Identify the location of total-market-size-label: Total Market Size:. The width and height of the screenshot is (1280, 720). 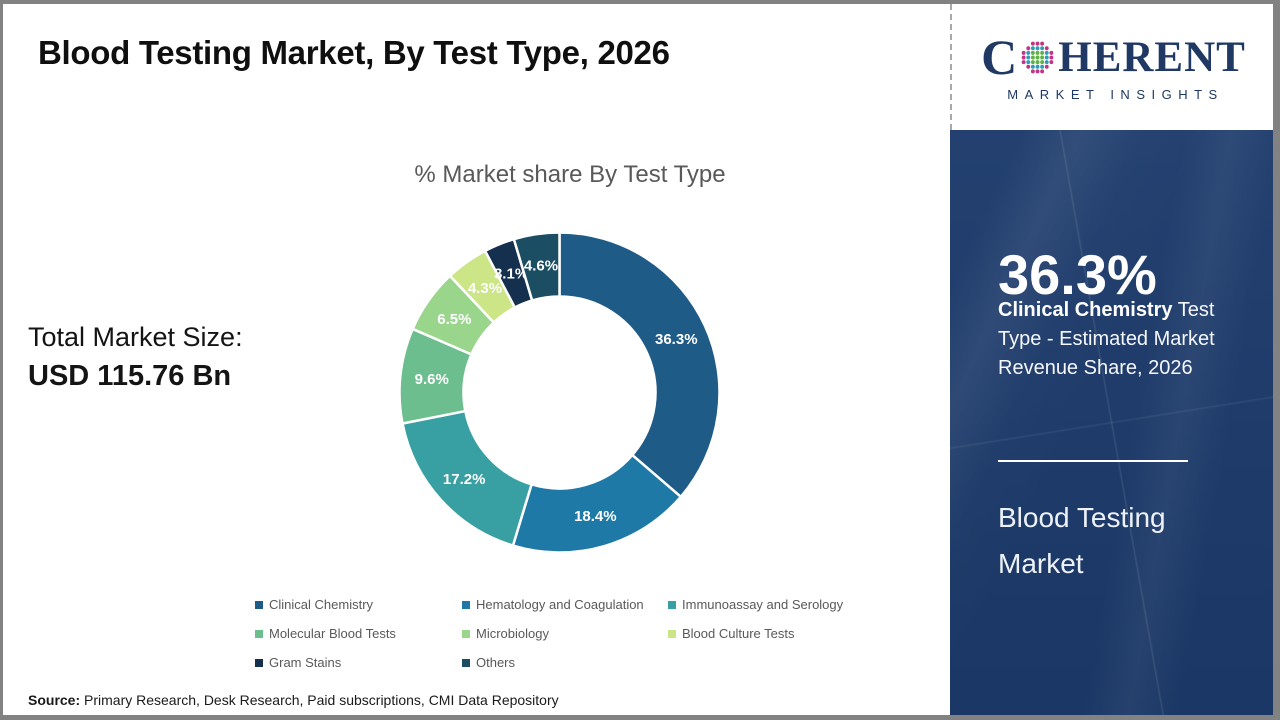
(135, 337).